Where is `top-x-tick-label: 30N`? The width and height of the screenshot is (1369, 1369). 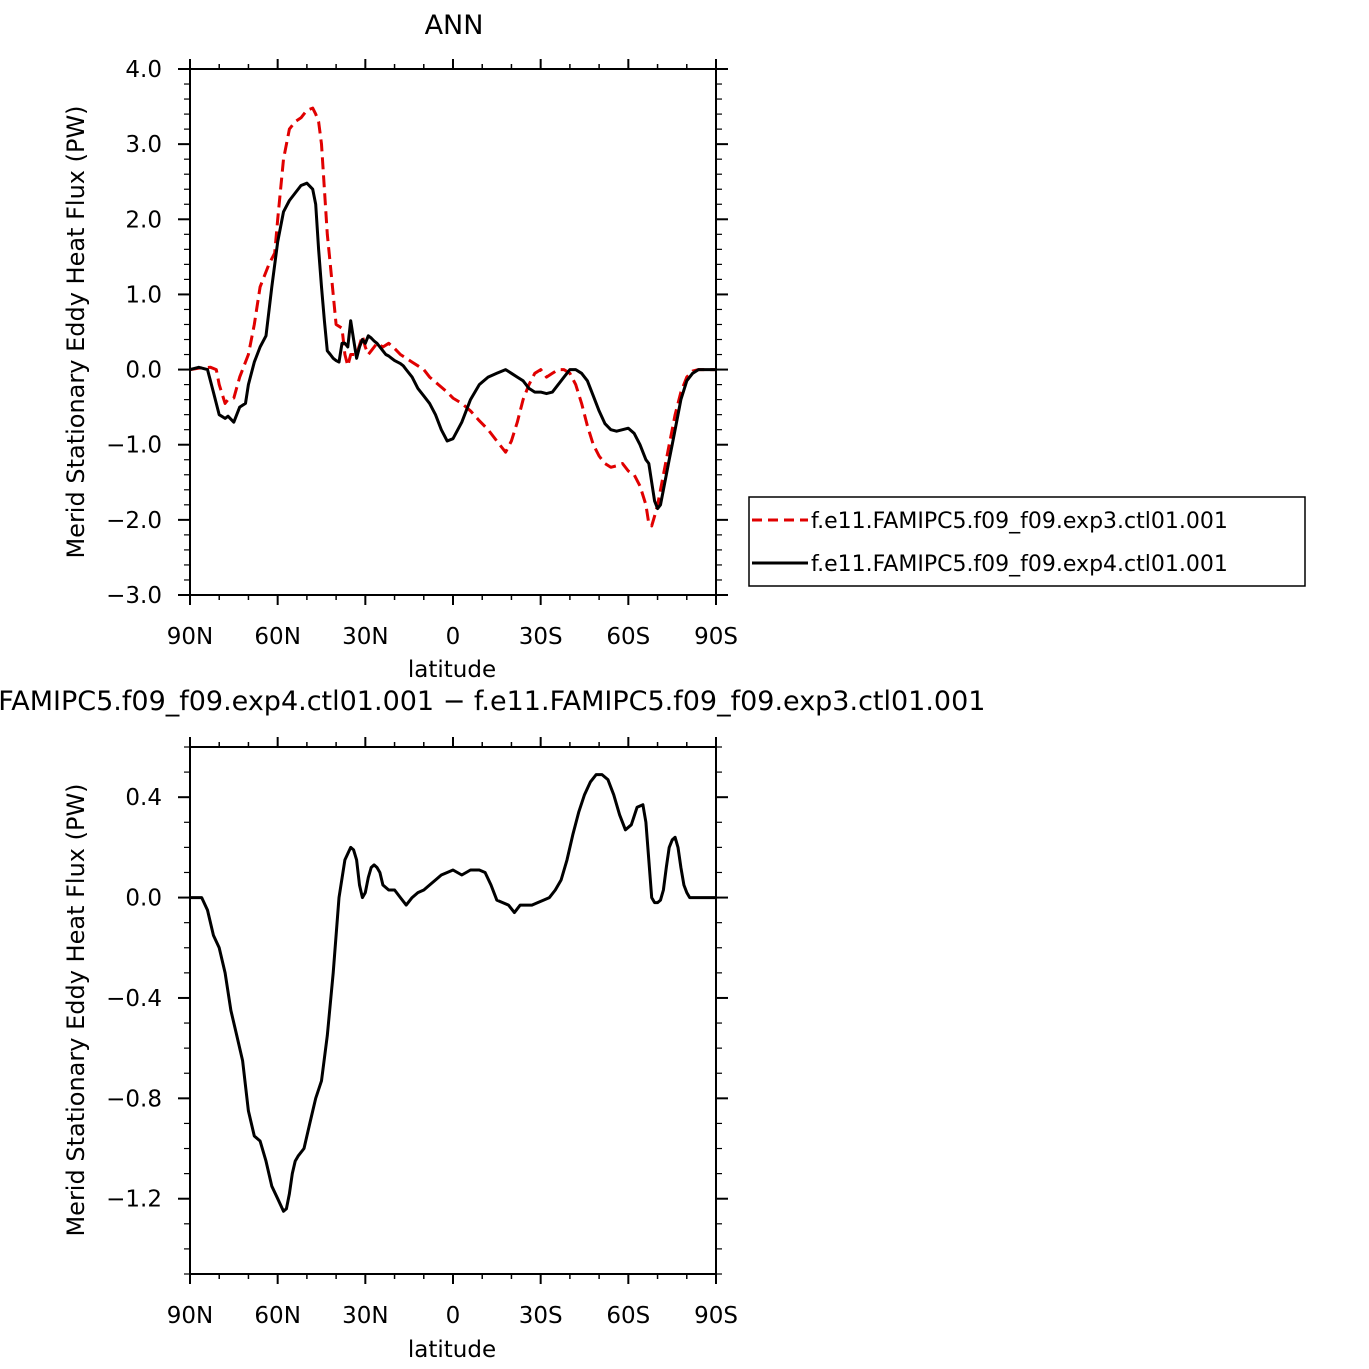 top-x-tick-label: 30N is located at coordinates (365, 637).